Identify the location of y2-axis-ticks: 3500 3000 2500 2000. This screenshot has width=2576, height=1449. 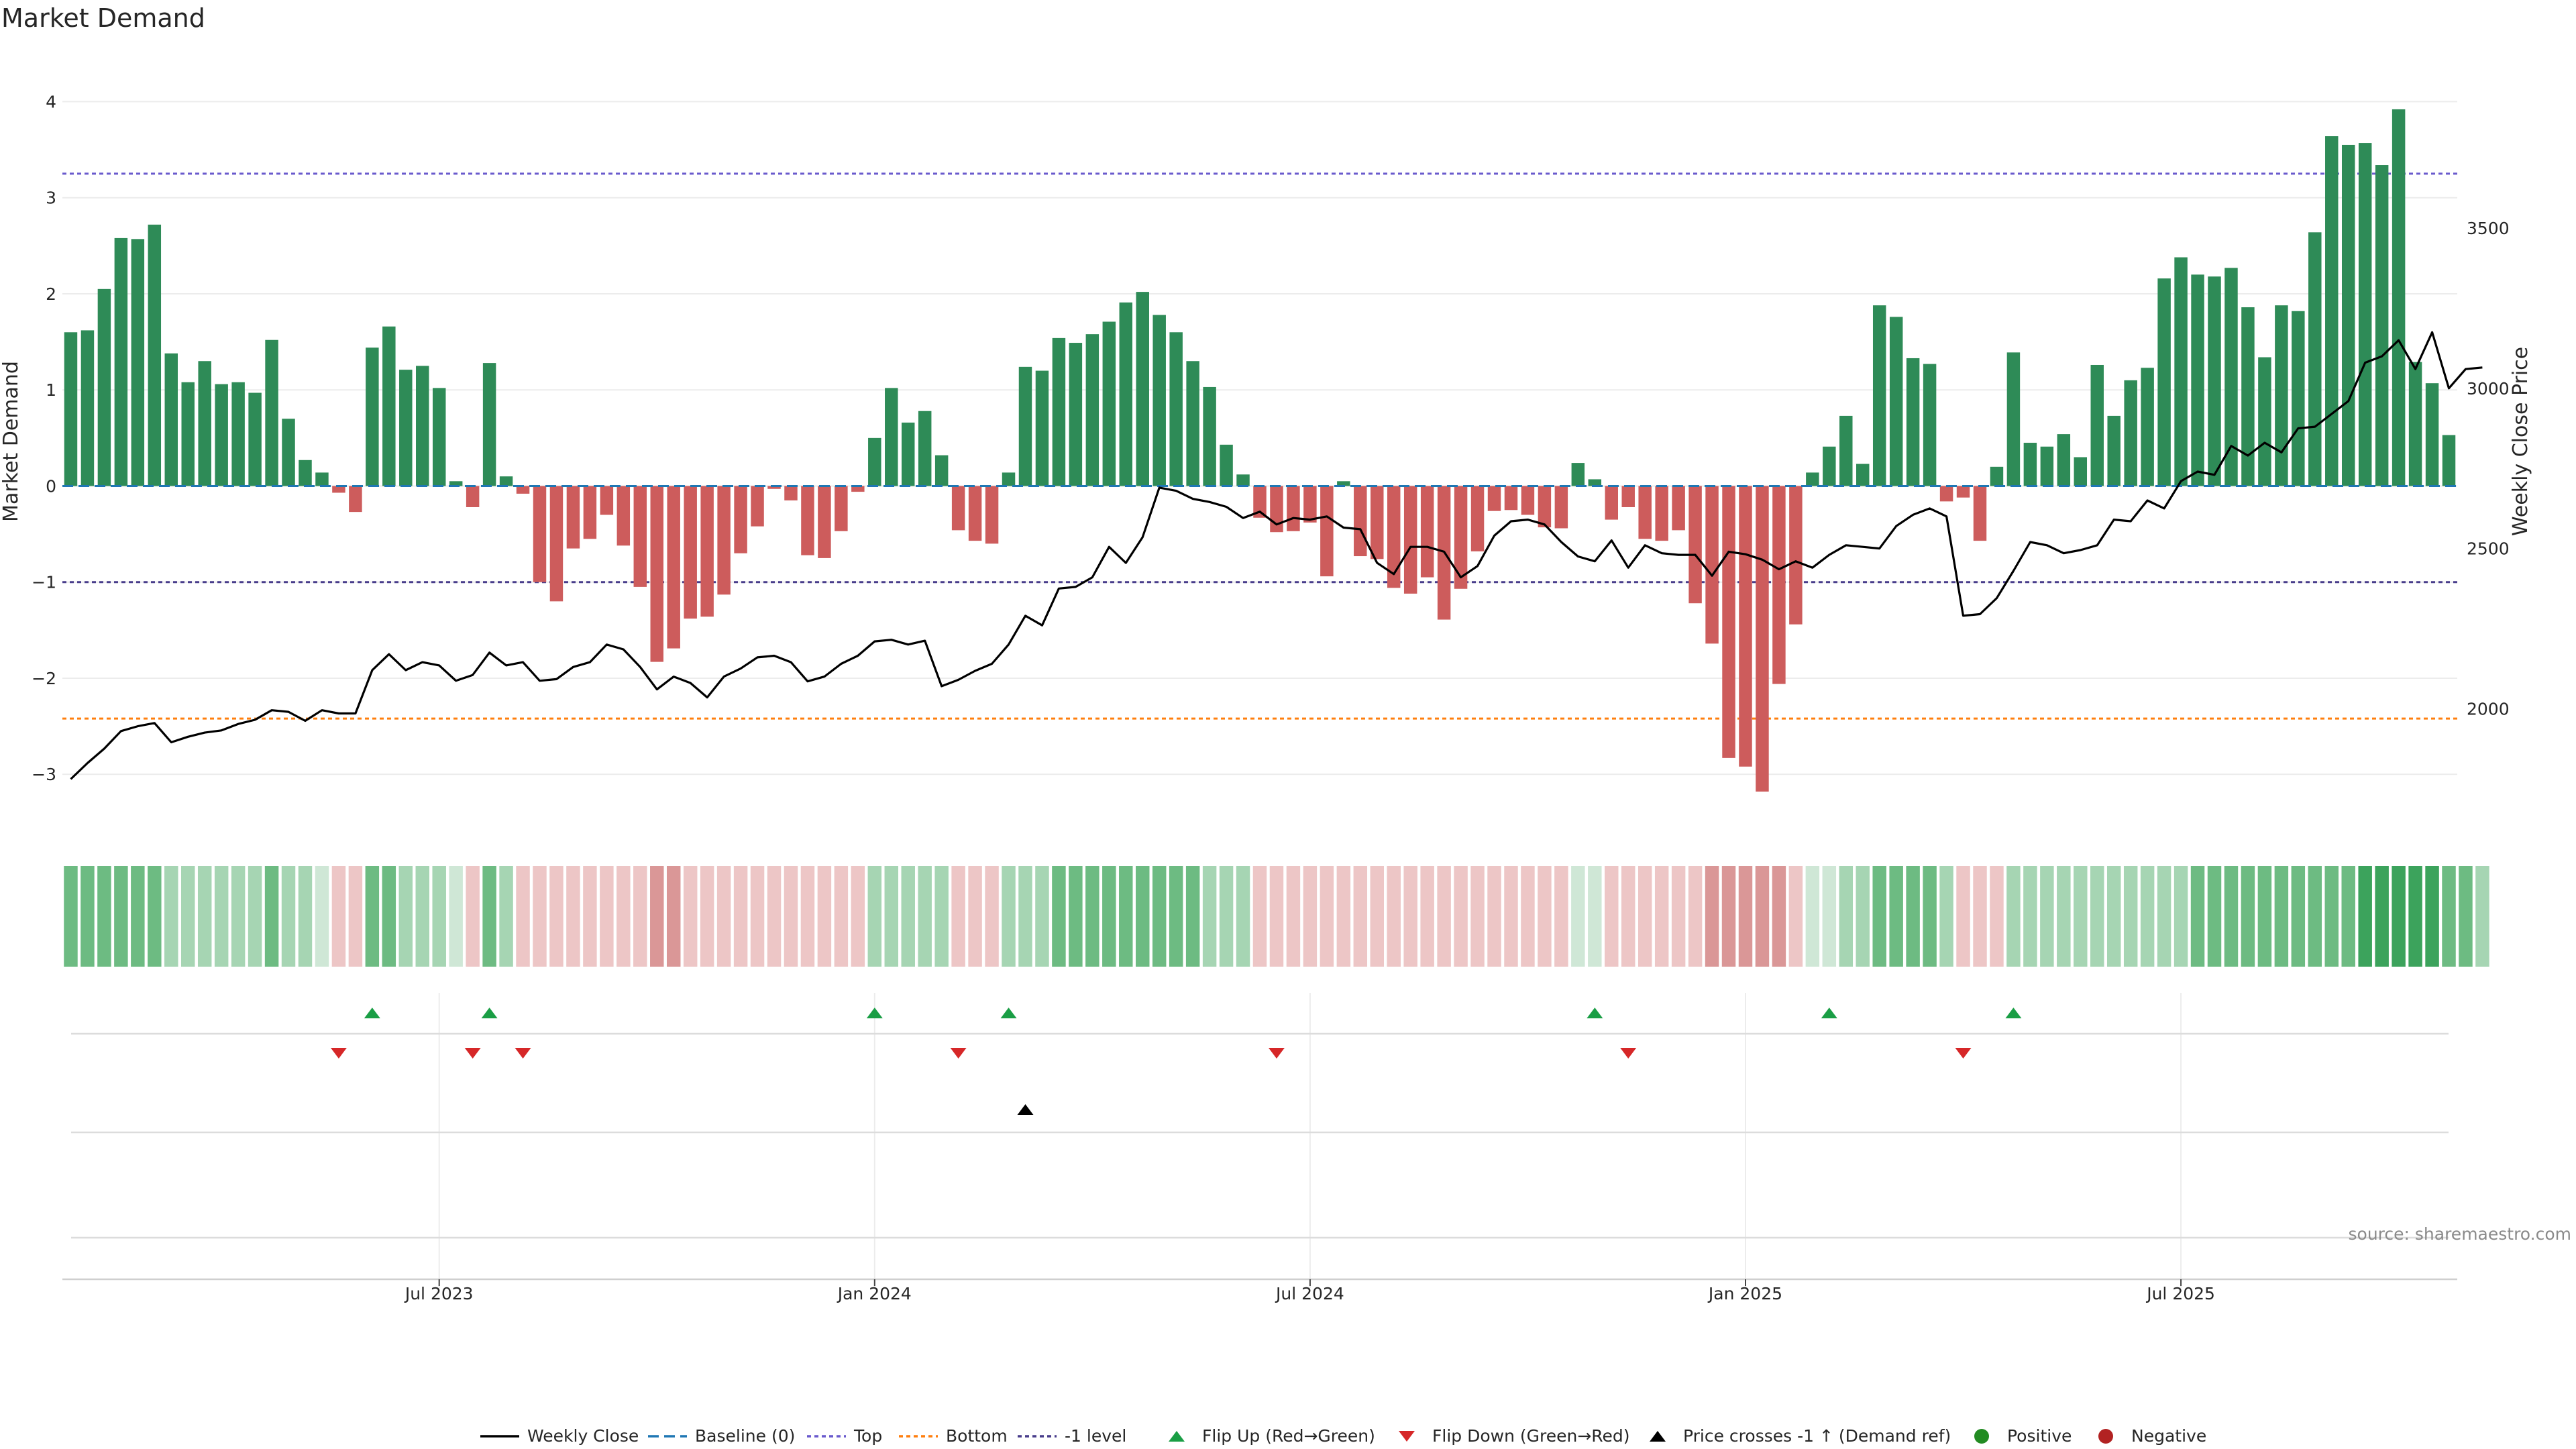
(2488, 468).